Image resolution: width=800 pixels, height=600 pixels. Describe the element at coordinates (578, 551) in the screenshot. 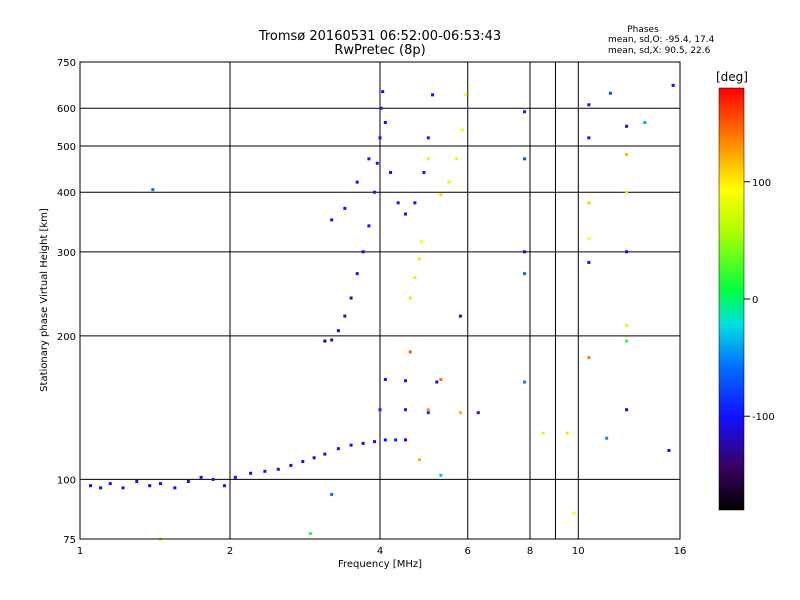

I see `x-tick-label: 10` at that location.